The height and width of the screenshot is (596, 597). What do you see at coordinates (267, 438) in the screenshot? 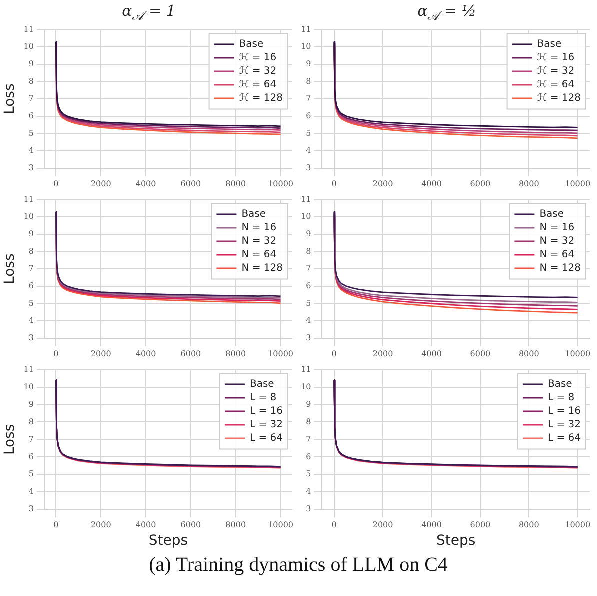
I see `legend-label: L = 64` at bounding box center [267, 438].